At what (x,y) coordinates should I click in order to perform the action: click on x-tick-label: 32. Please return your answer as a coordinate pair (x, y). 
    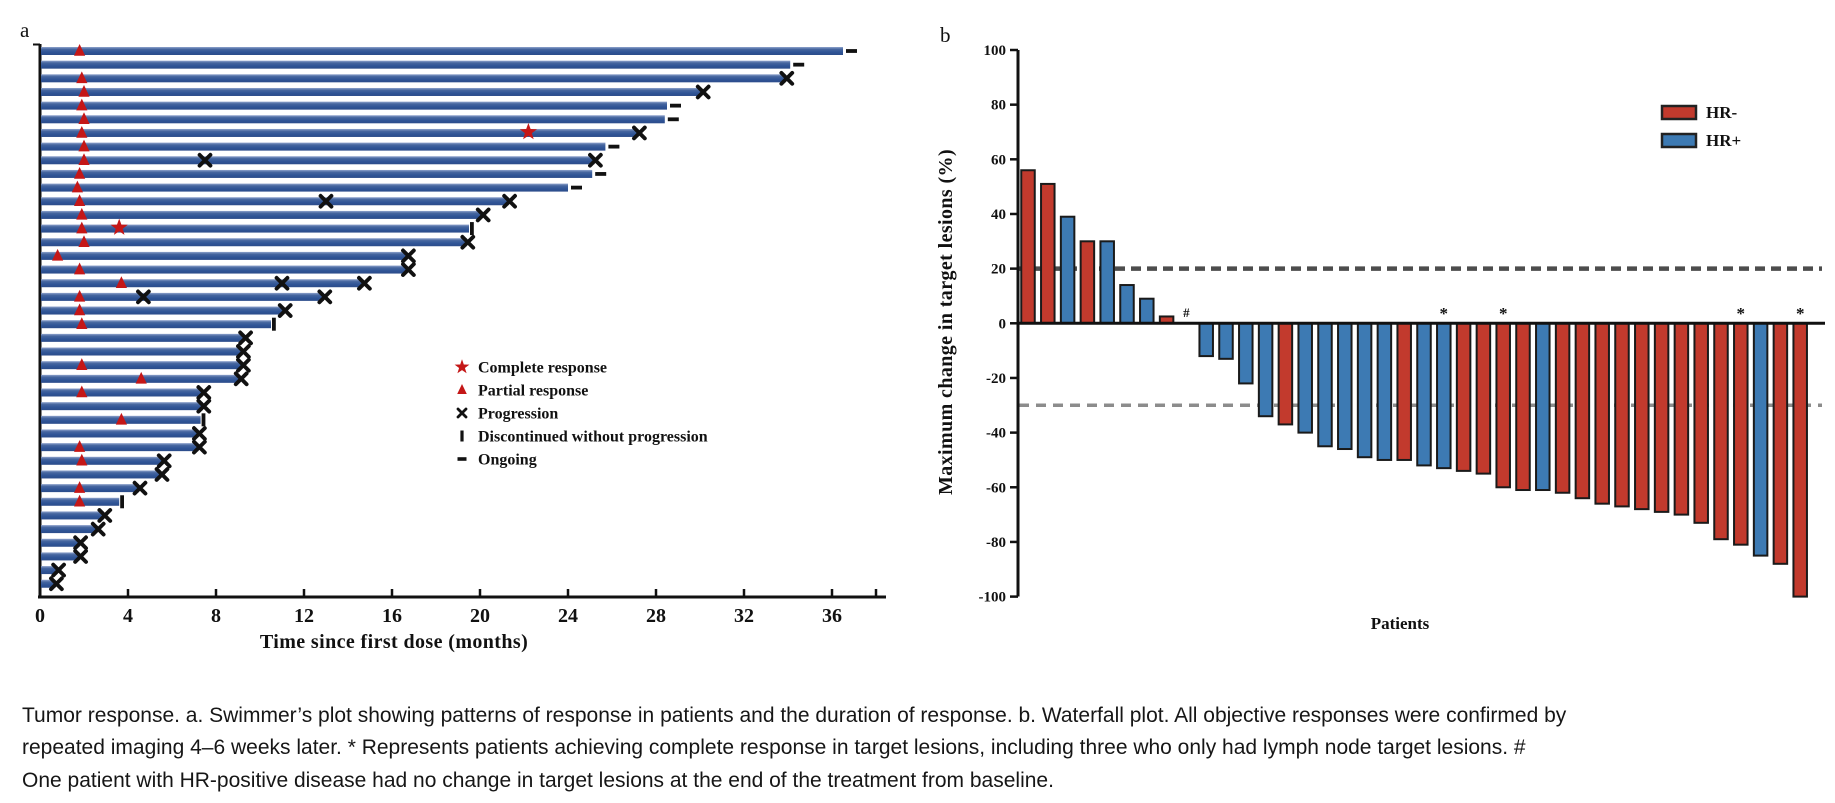
    Looking at the image, I should click on (744, 616).